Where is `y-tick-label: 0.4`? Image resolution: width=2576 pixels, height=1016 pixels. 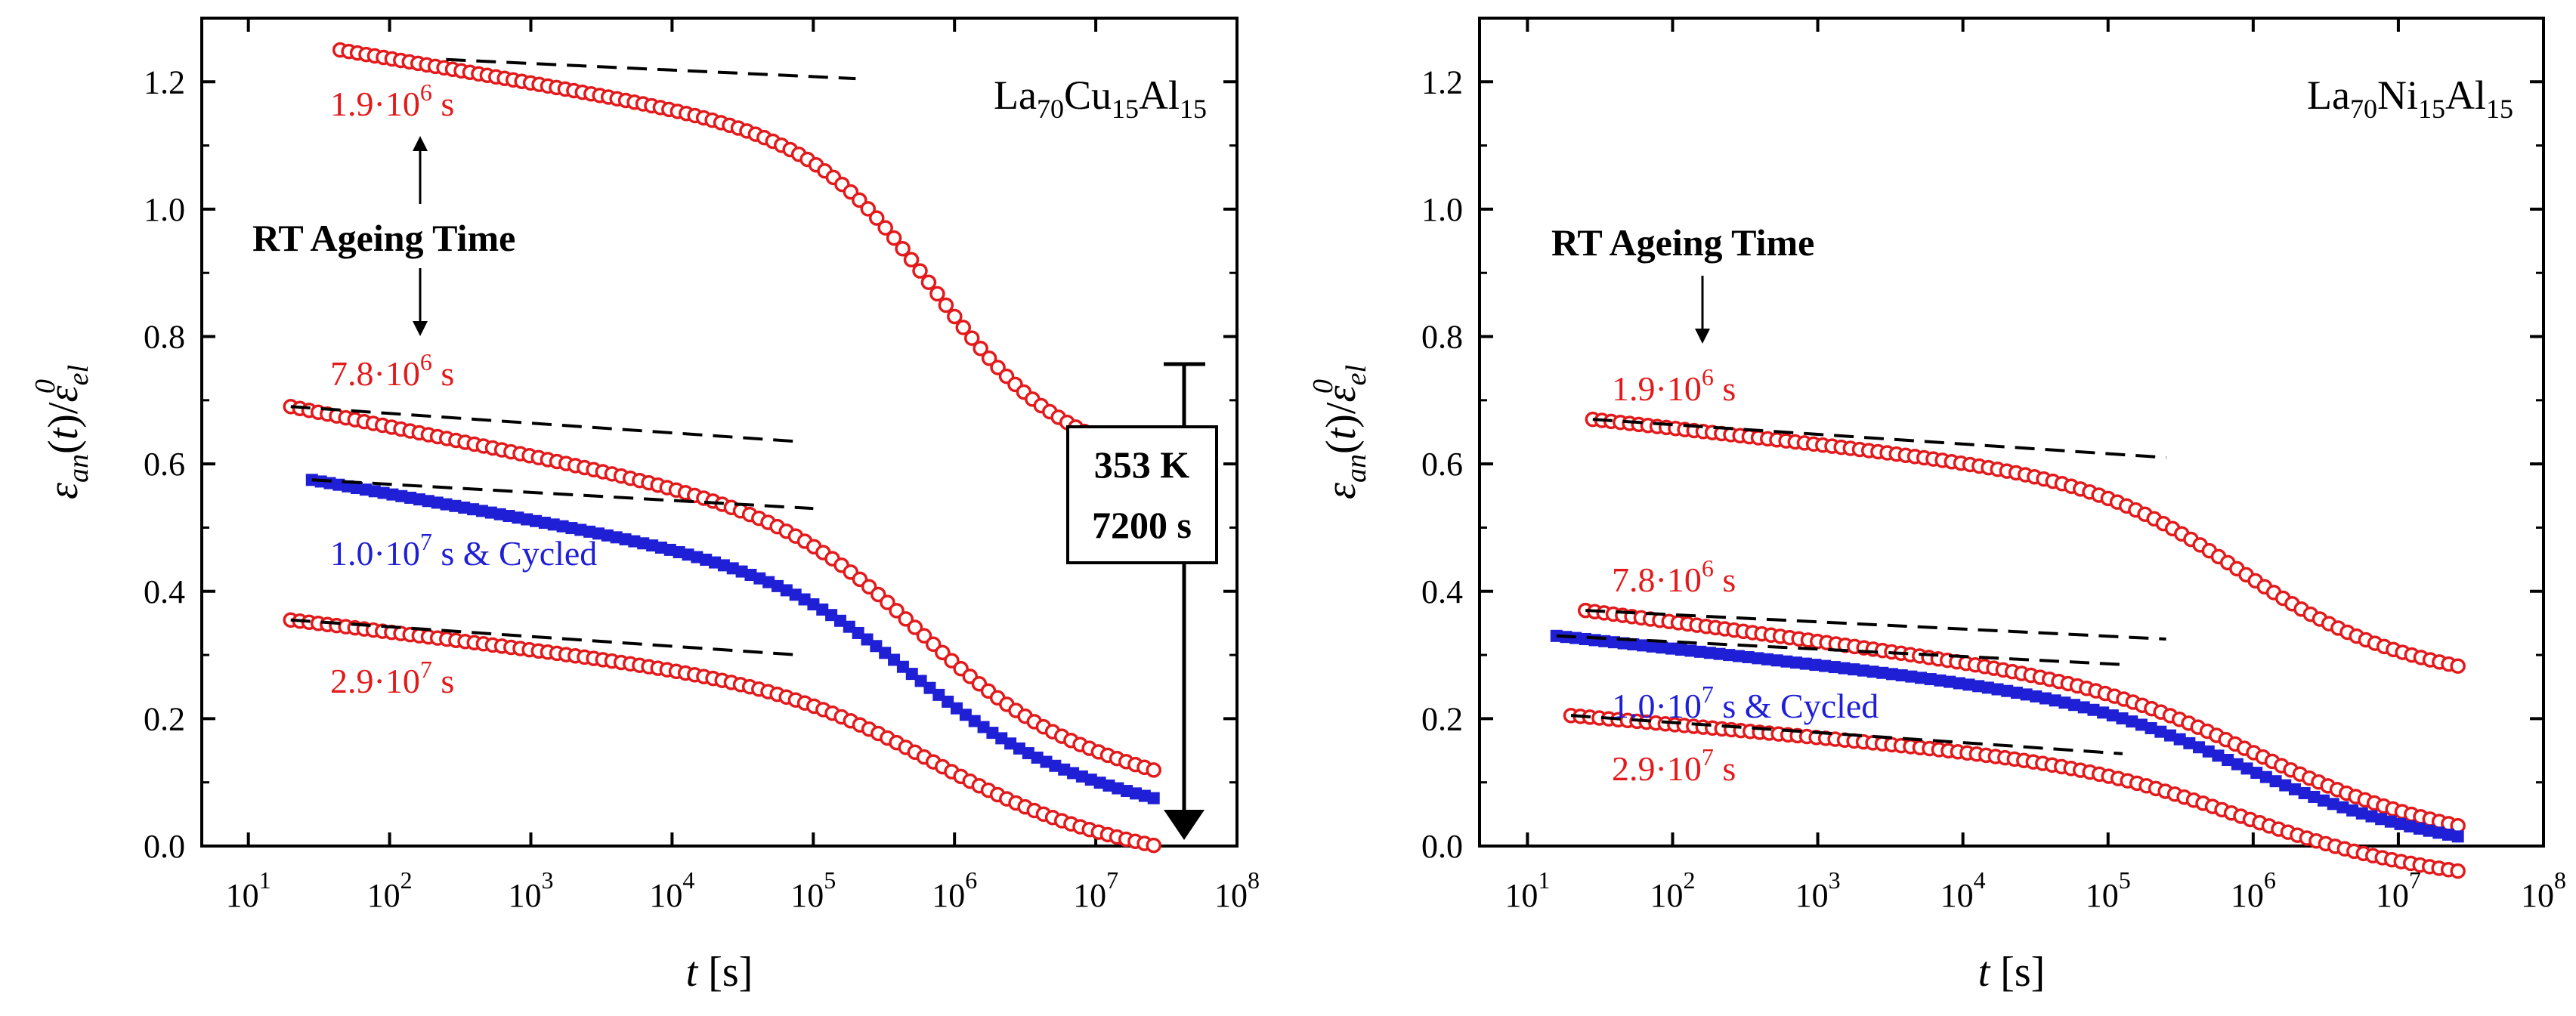 y-tick-label: 0.4 is located at coordinates (164, 591).